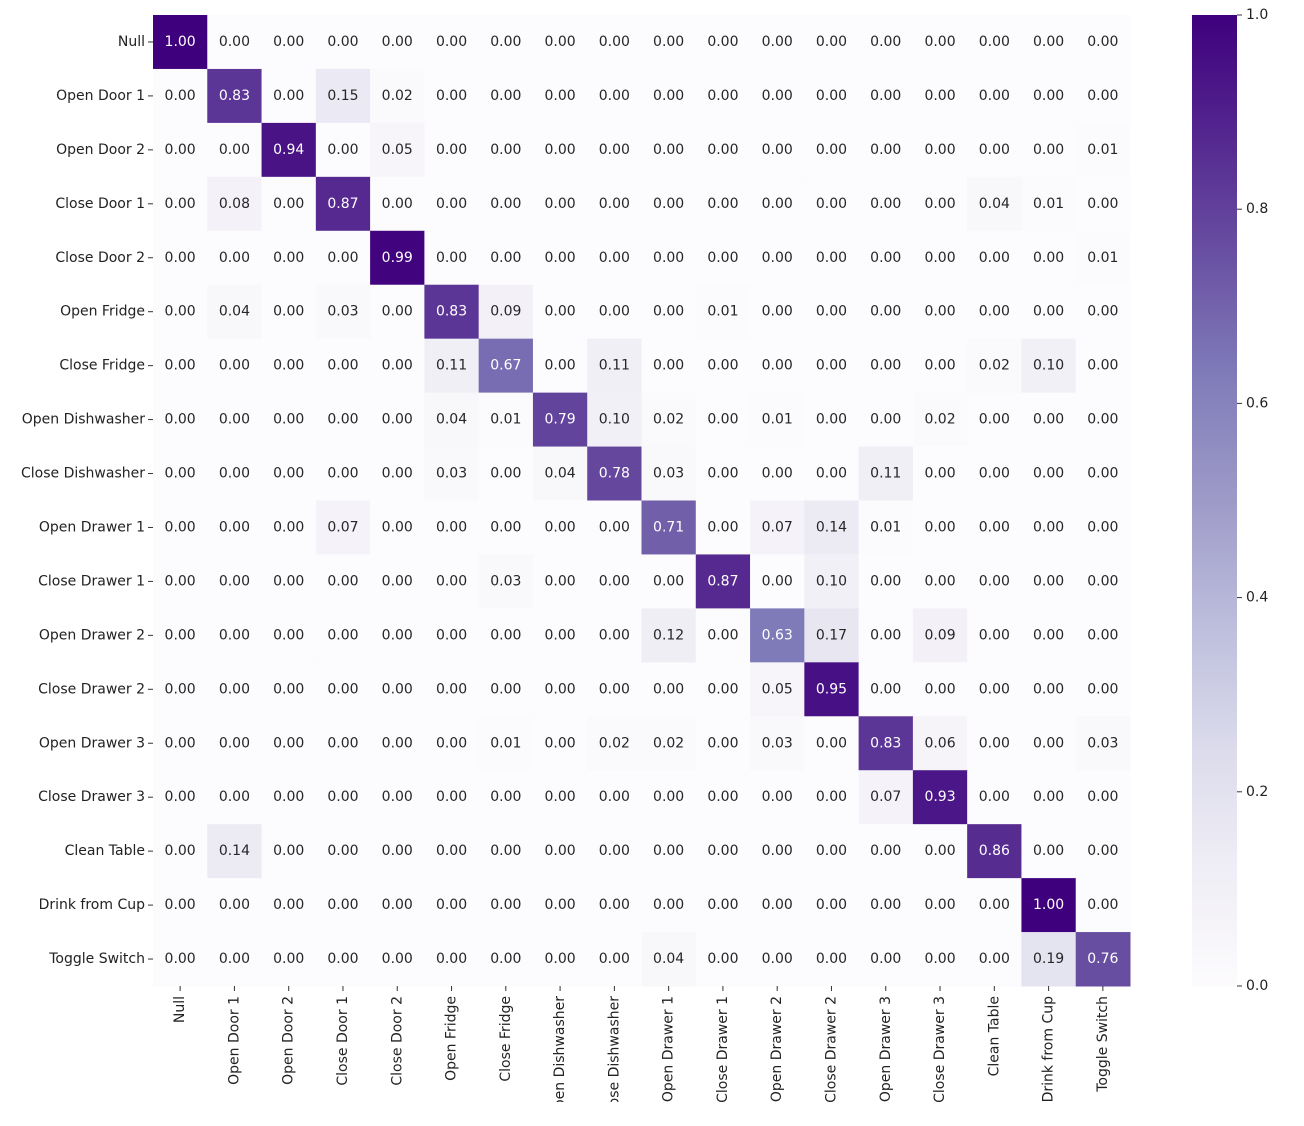 This screenshot has width=1304, height=1126. What do you see at coordinates (1257, 403) in the screenshot?
I see `colorbar-tick-label: 0.6` at bounding box center [1257, 403].